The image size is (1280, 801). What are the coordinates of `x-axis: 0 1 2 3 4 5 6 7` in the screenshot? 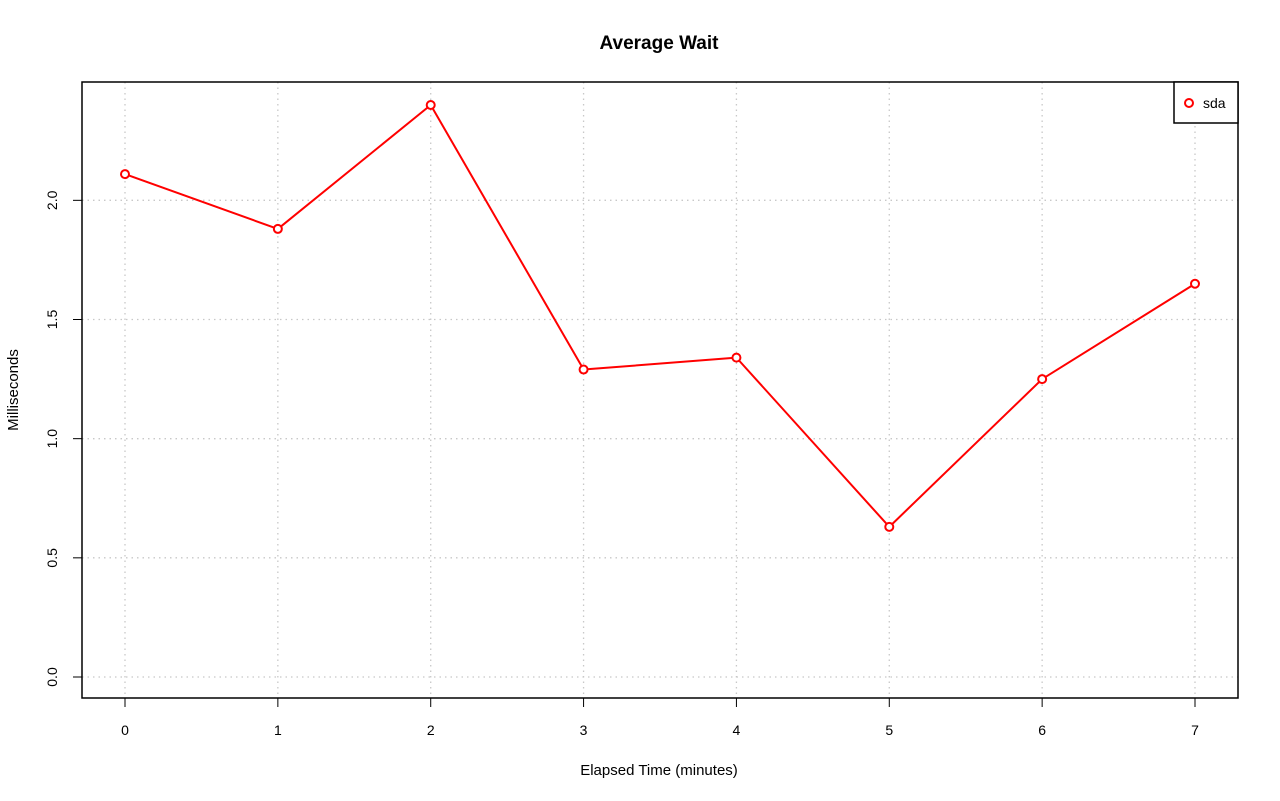 It's located at (660, 718).